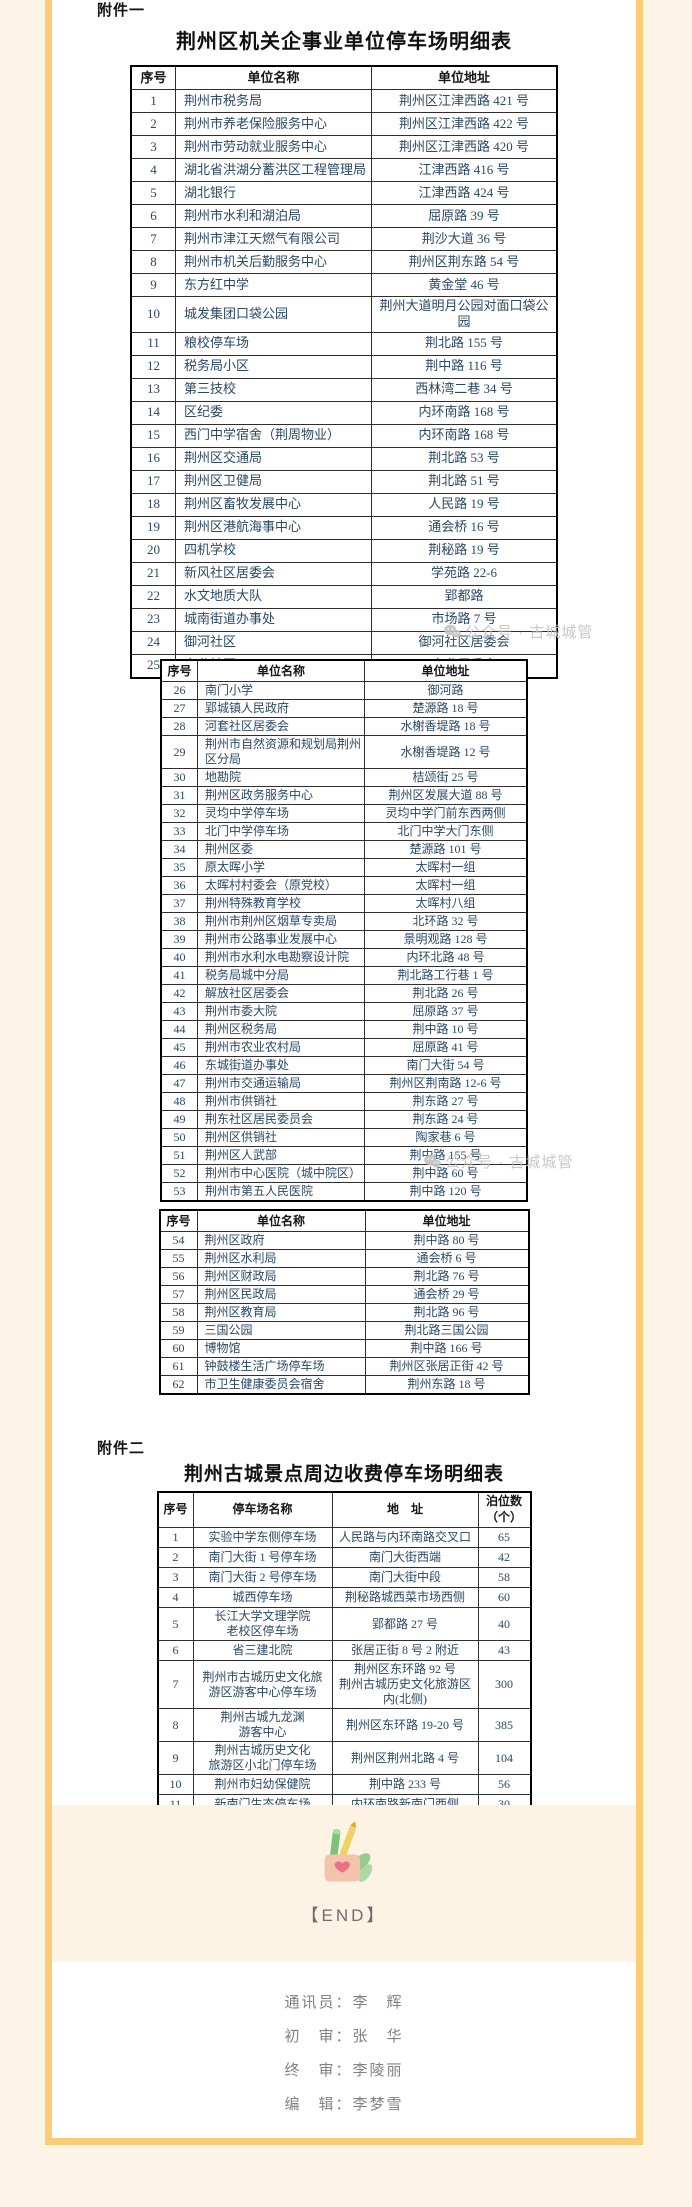 The image size is (692, 2207). Describe the element at coordinates (464, 147) in the screenshot. I see `table-cell: 荆州区江津西路 420 号` at that location.